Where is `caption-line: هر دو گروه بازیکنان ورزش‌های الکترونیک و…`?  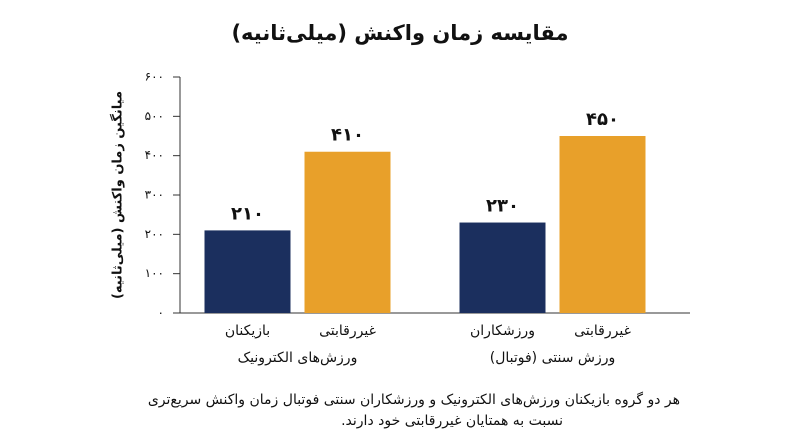
caption-line: هر دو گروه بازیکنان ورزش‌های الکترونیک و… is located at coordinates (414, 399).